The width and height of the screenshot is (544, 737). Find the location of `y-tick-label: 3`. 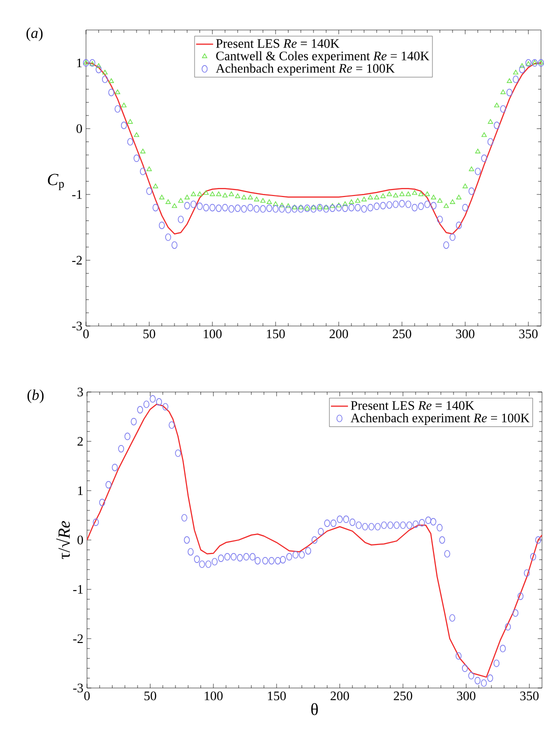

y-tick-label: 3 is located at coordinates (80, 392).